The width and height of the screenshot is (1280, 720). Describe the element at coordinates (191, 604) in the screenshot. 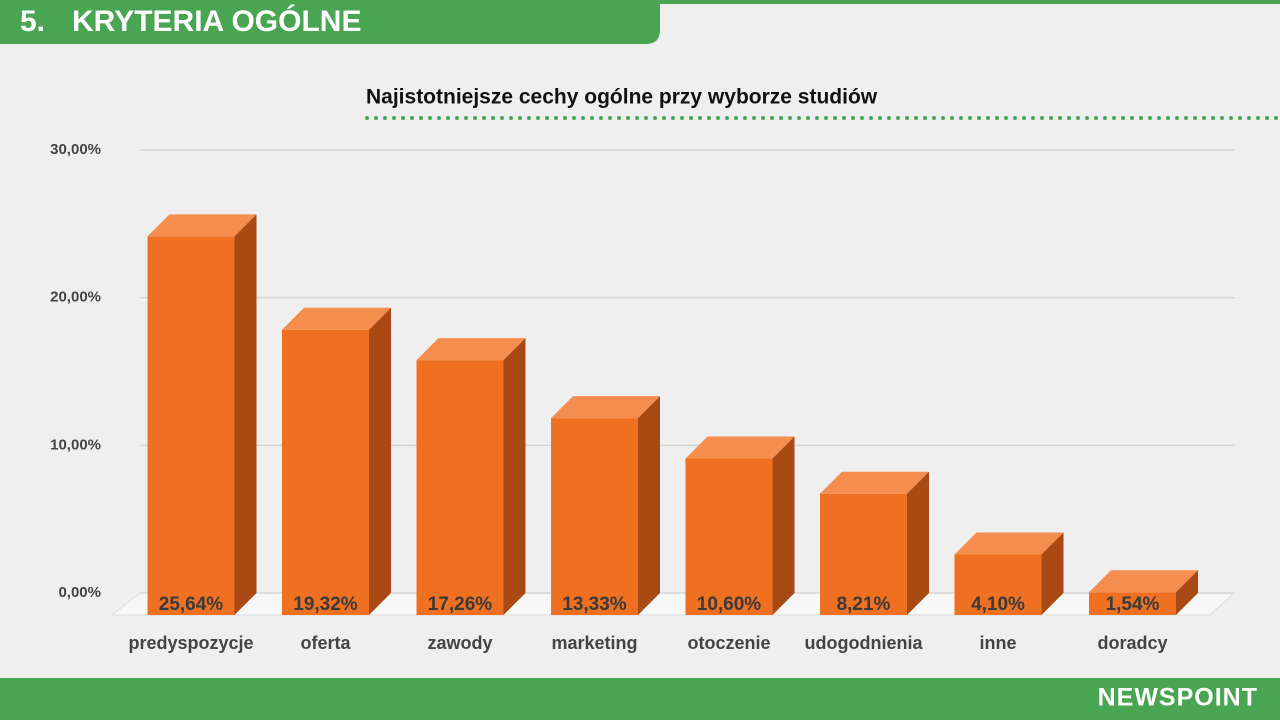

I see `value-label: 25,64%` at that location.